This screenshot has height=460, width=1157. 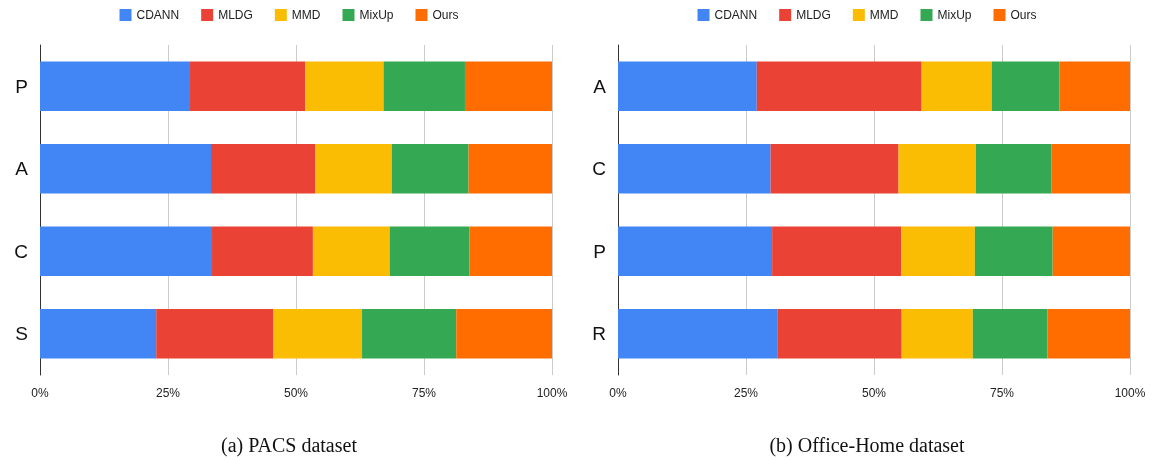 What do you see at coordinates (599, 334) in the screenshot?
I see `y-tick-label: R` at bounding box center [599, 334].